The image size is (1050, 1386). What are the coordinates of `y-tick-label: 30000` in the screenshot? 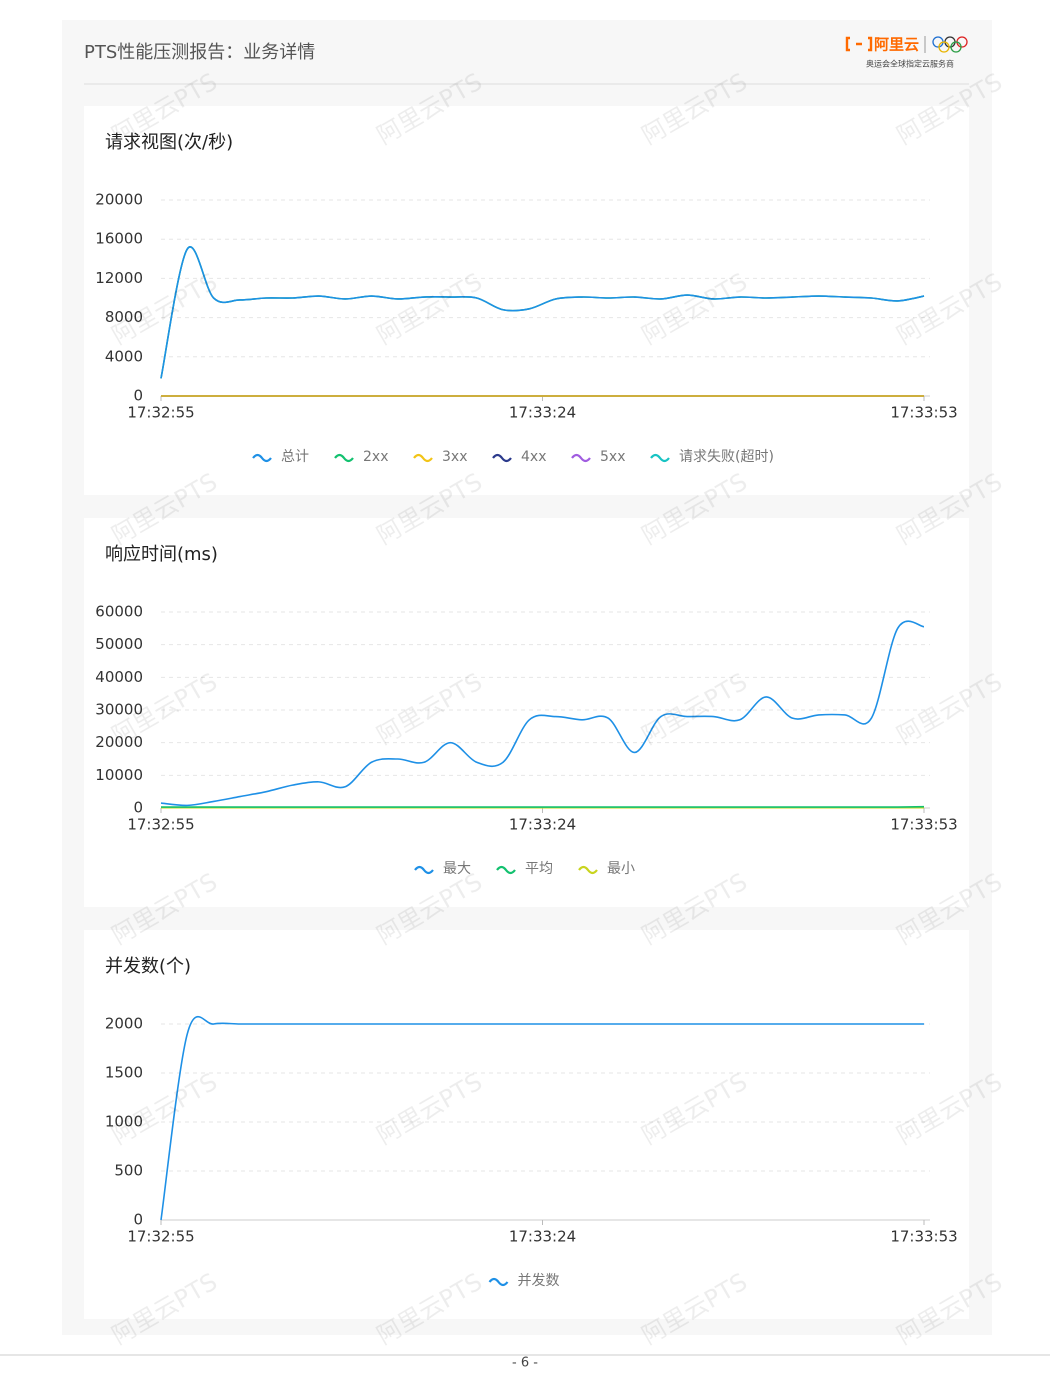 It's located at (119, 710).